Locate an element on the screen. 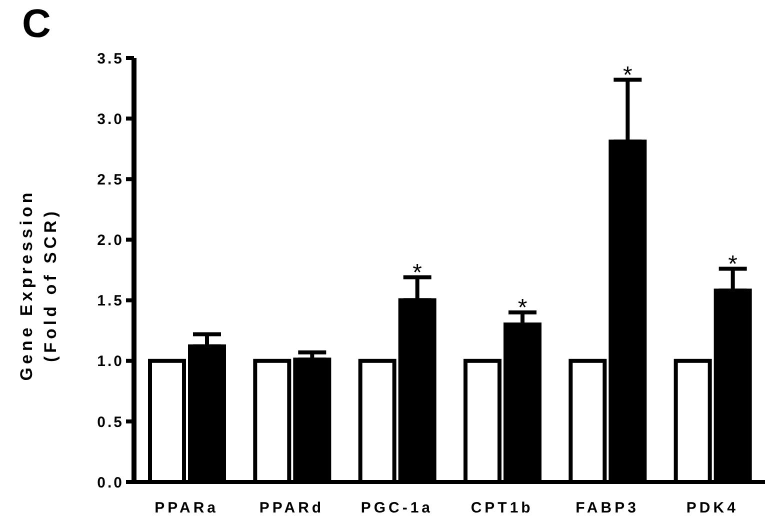 The height and width of the screenshot is (528, 765). y-tick-label: 1.0 is located at coordinates (110, 361).